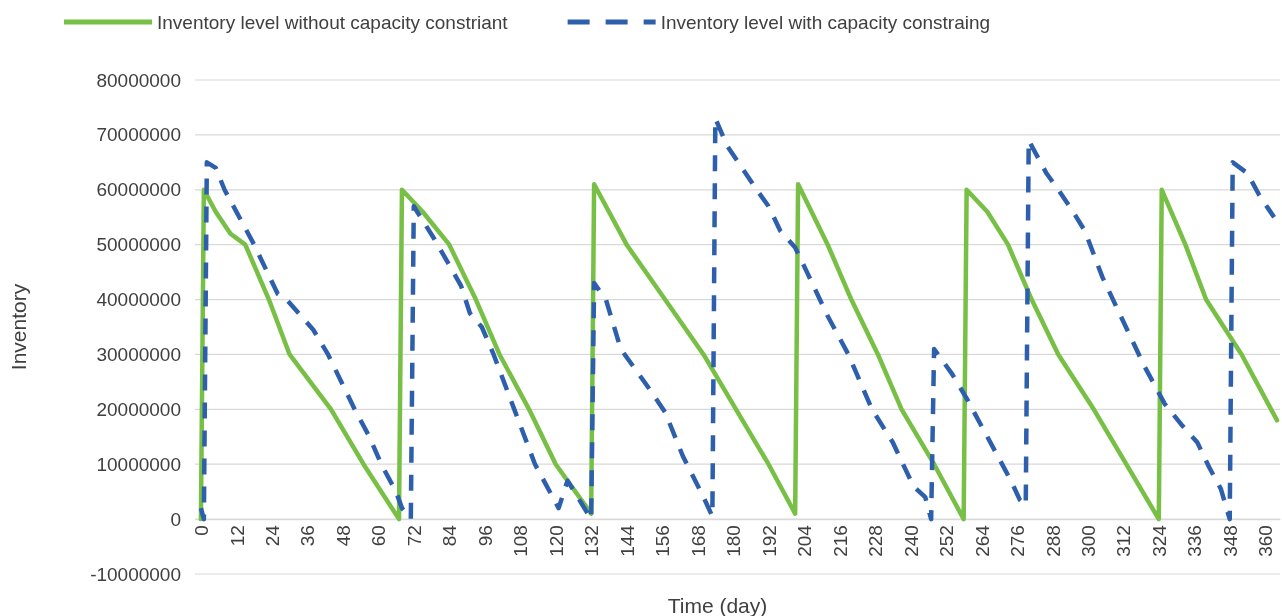 The height and width of the screenshot is (616, 1282). I want to click on x-tick-label: 300, so click(1088, 541).